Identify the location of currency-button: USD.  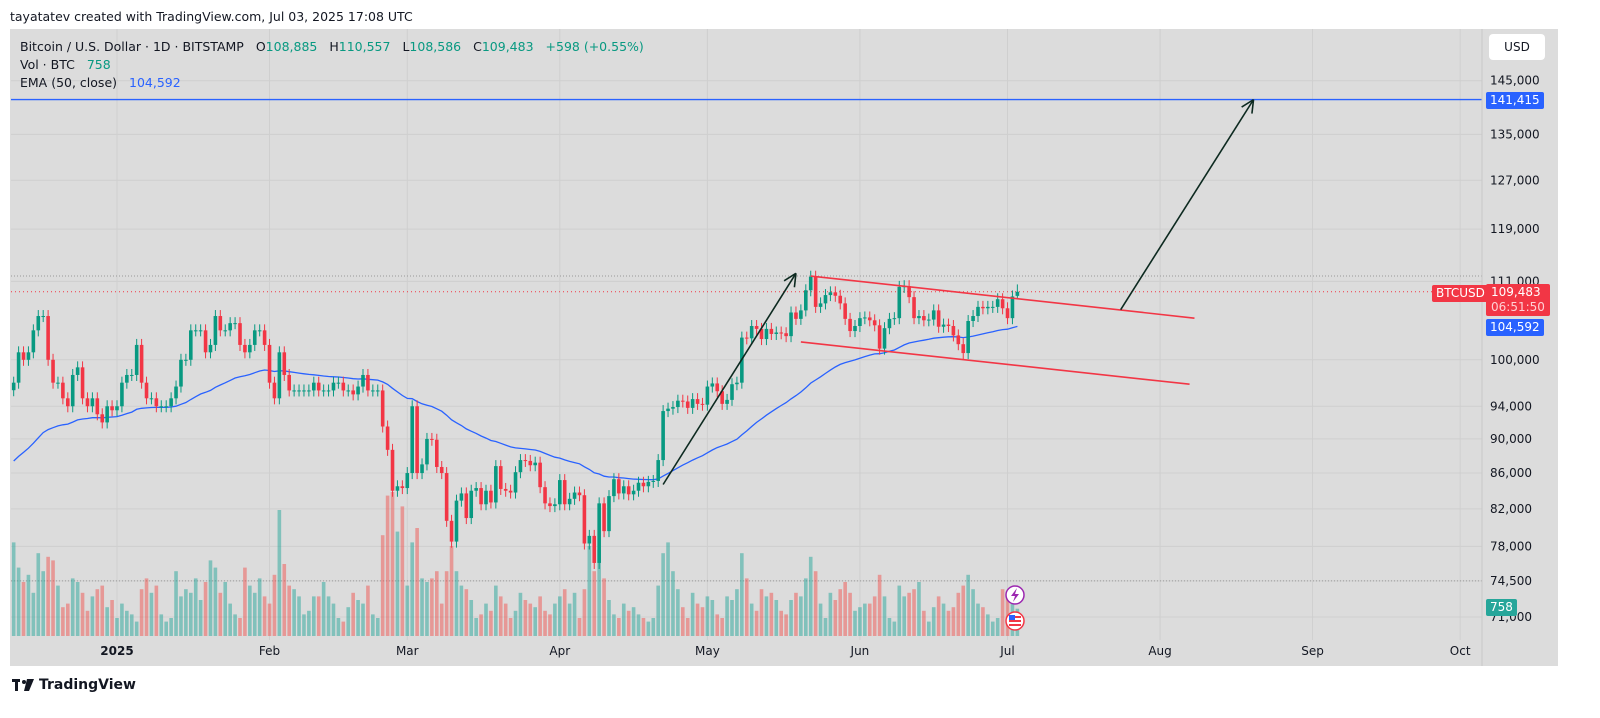
(1517, 47).